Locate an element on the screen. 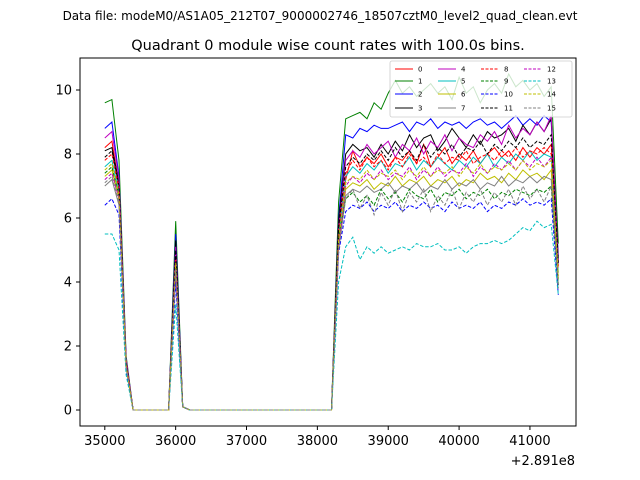 This screenshot has width=640, height=480. x-tick-label: 38000 is located at coordinates (317, 441).